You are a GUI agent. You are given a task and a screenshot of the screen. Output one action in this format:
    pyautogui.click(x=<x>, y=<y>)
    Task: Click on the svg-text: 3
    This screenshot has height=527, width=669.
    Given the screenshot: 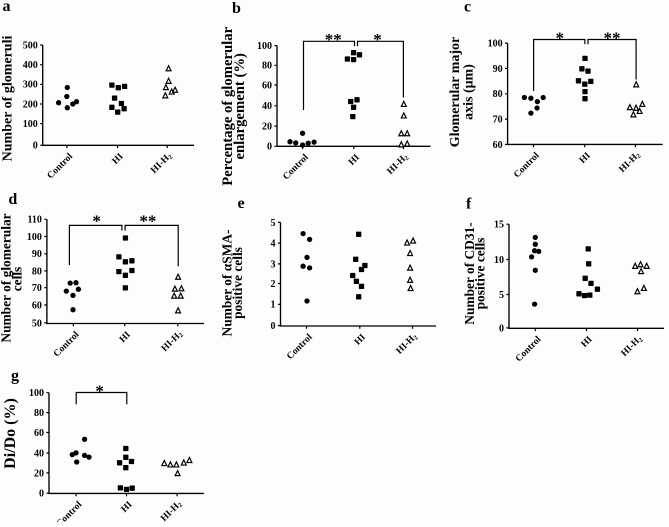 What is the action you would take?
    pyautogui.click(x=273, y=264)
    